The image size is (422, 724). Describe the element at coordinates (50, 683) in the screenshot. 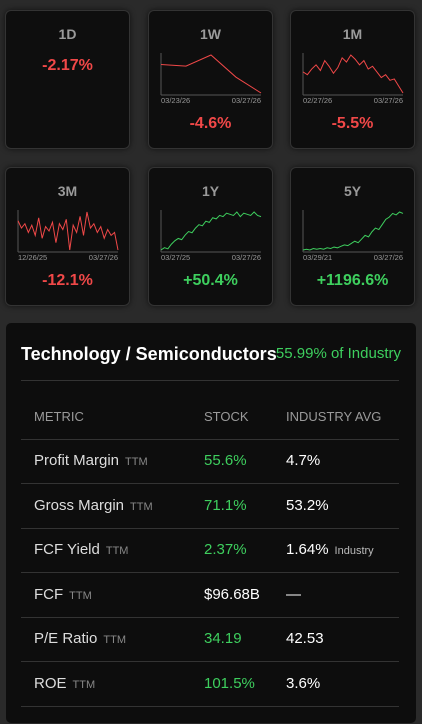

I see `metric-name: ROE` at that location.